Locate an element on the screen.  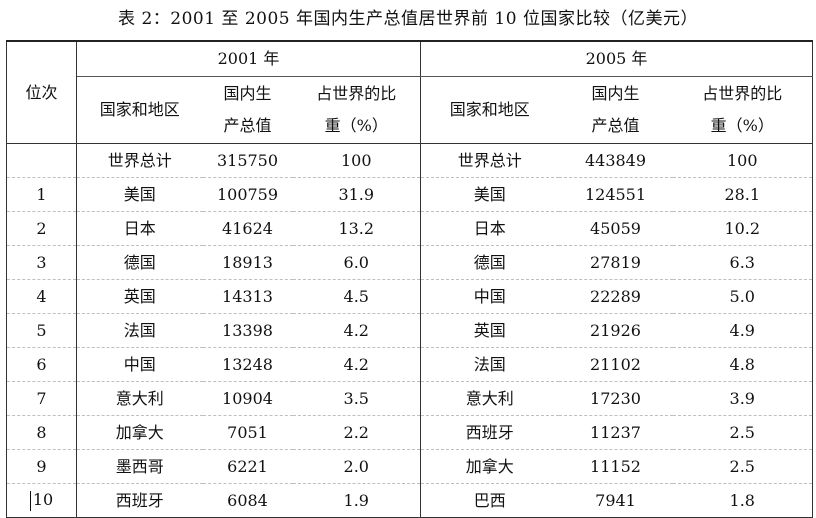
rank-cell: 3 is located at coordinates (41, 262).